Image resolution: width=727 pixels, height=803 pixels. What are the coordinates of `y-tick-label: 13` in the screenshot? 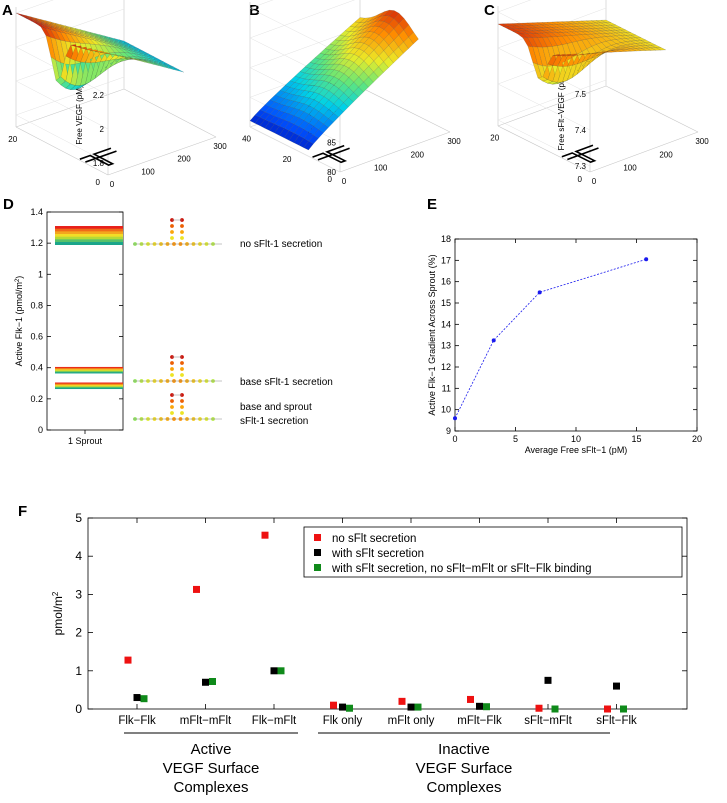 It's located at (446, 346).